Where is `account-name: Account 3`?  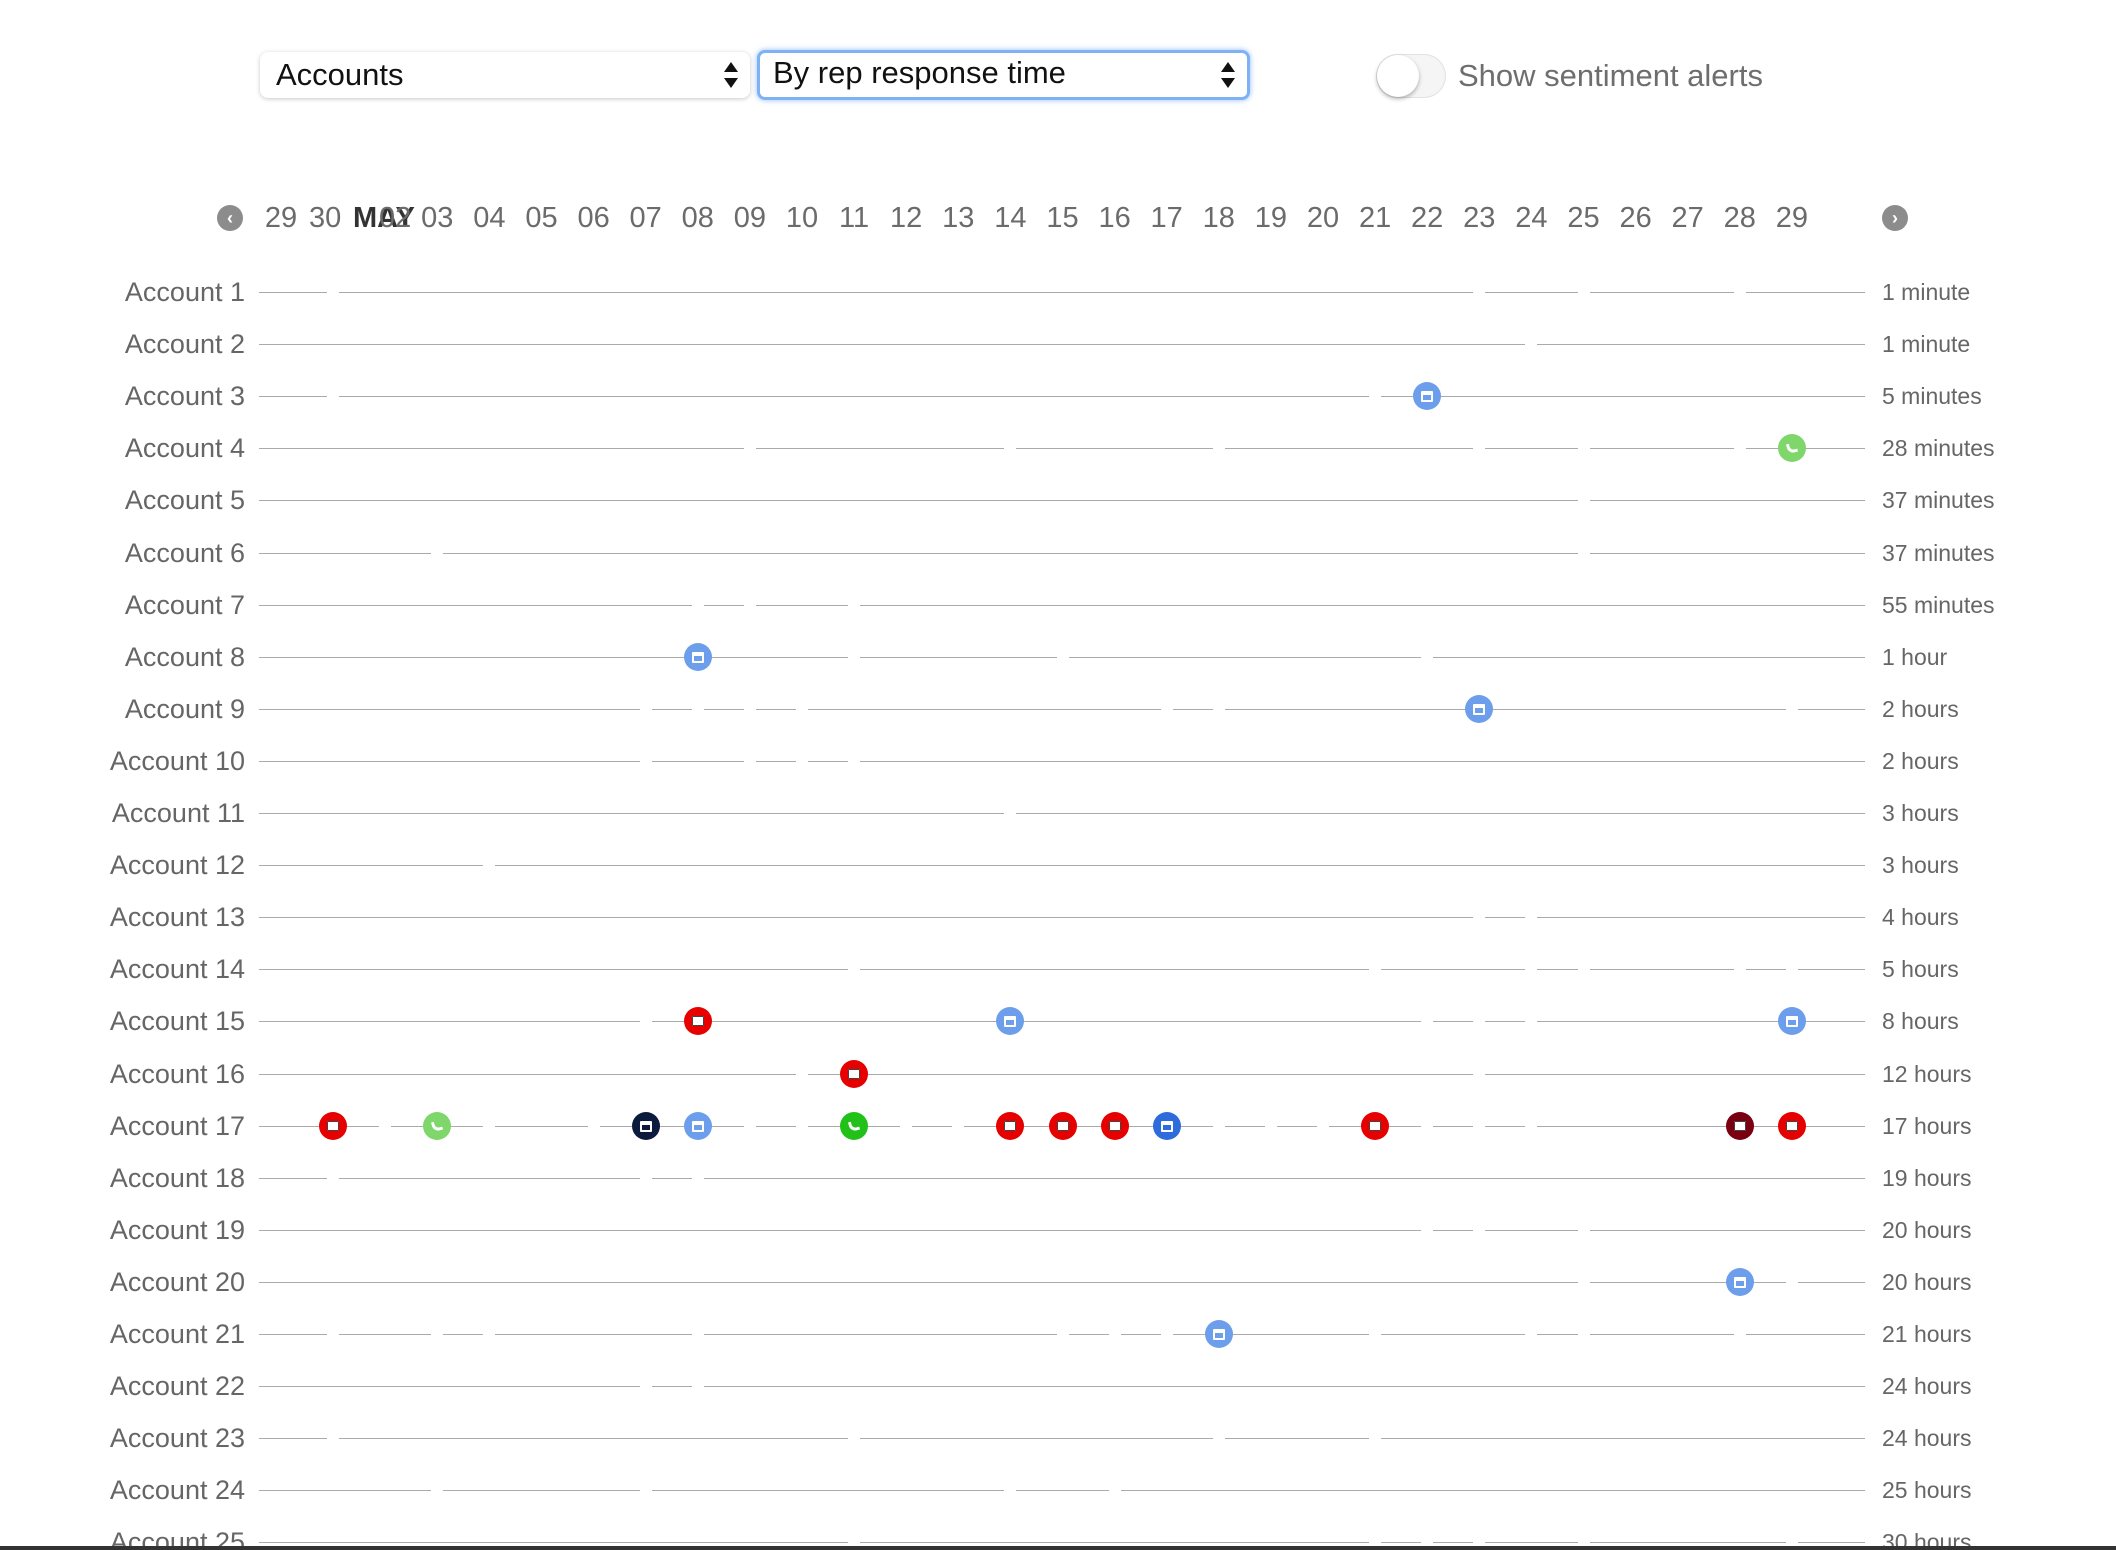 account-name: Account 3 is located at coordinates (184, 396).